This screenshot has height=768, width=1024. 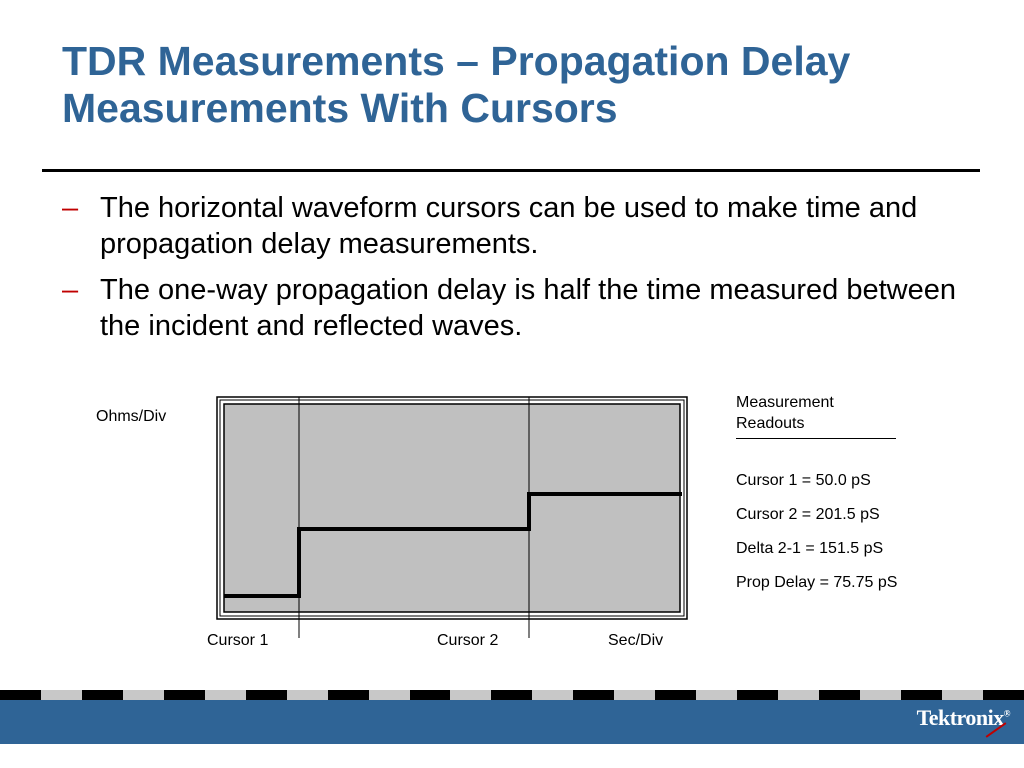 I want to click on tektronix-logo: Tektronix®, so click(x=963, y=718).